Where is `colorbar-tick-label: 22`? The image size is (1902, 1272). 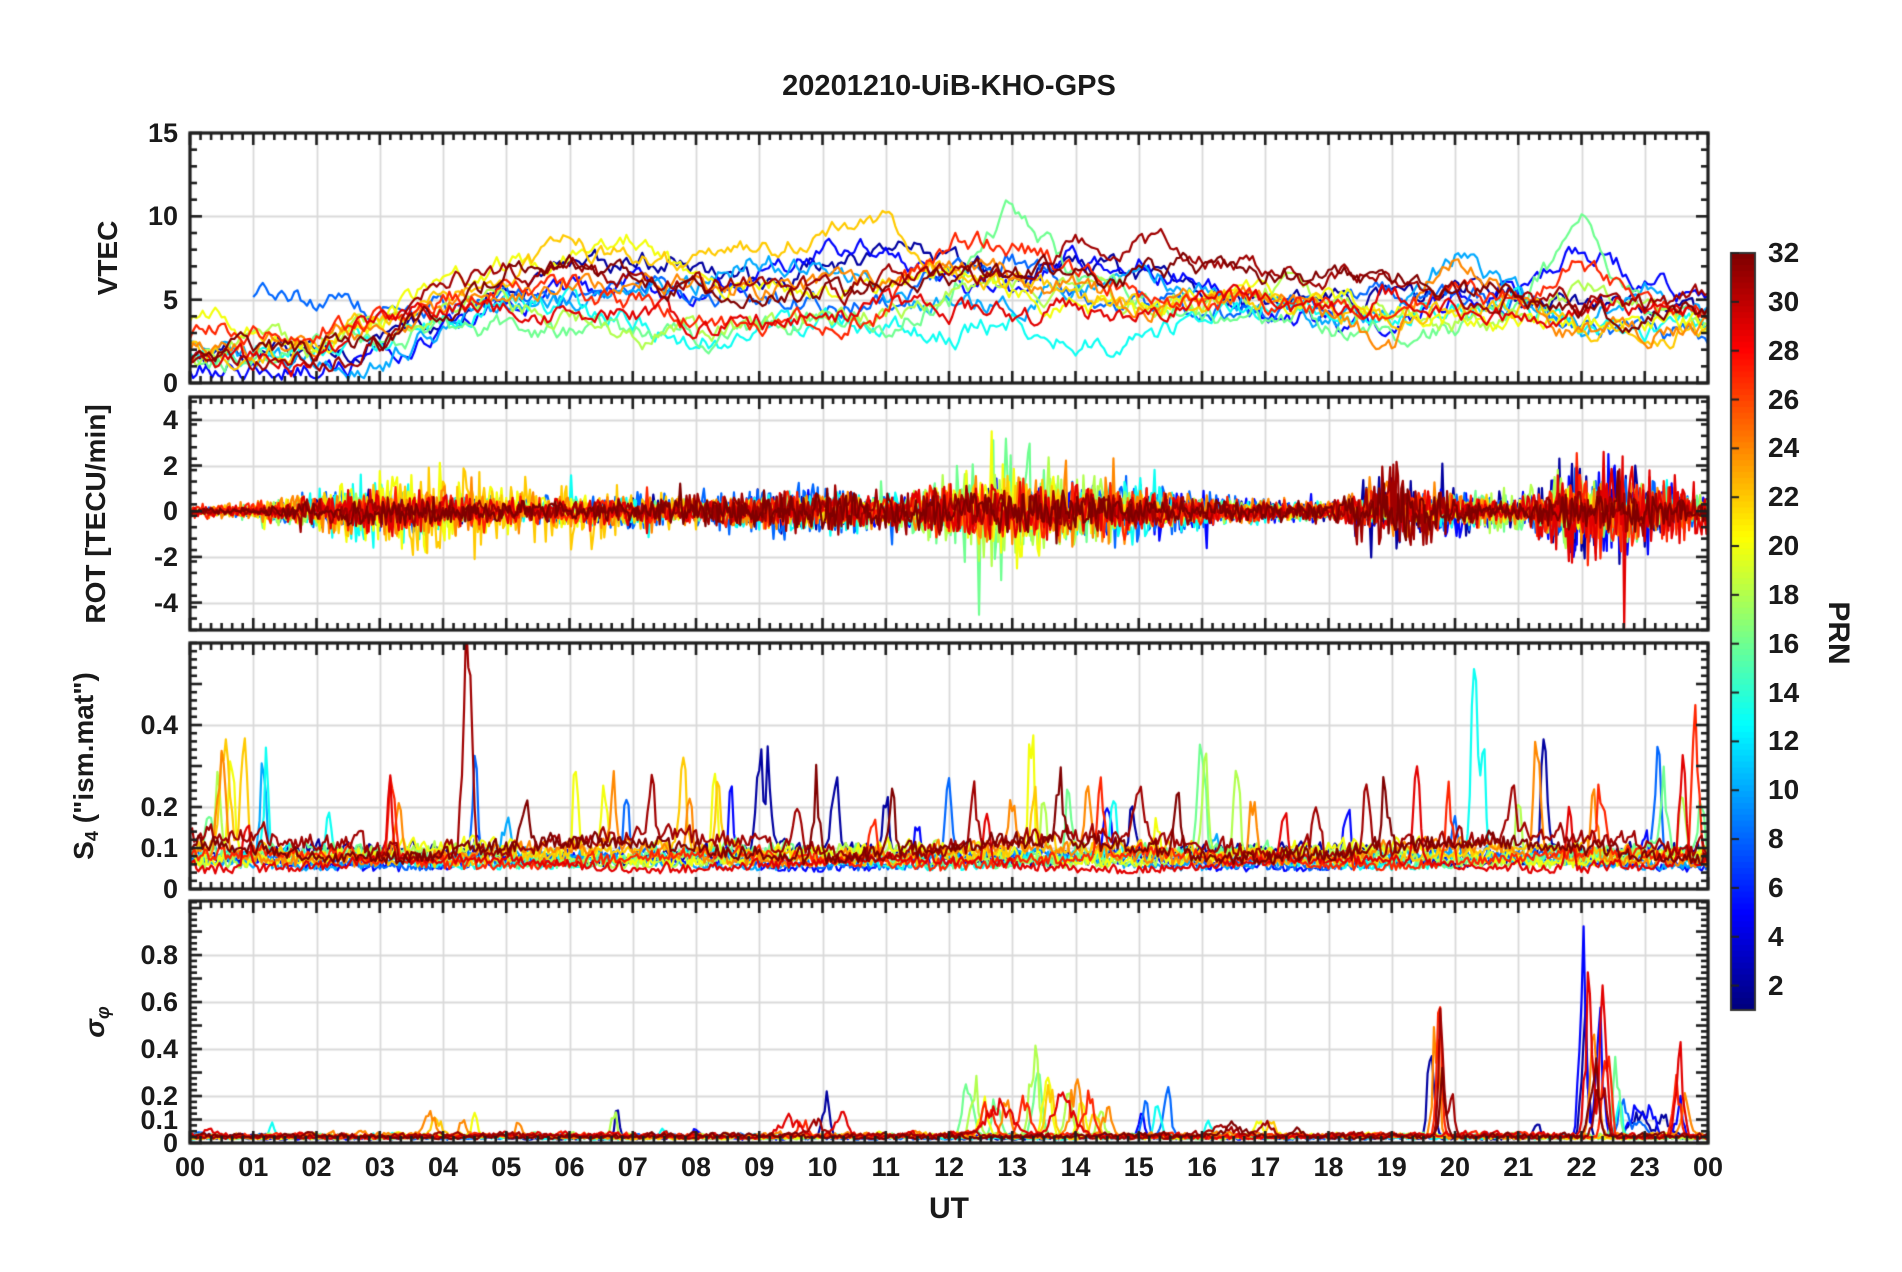
colorbar-tick-label: 22 is located at coordinates (1784, 497).